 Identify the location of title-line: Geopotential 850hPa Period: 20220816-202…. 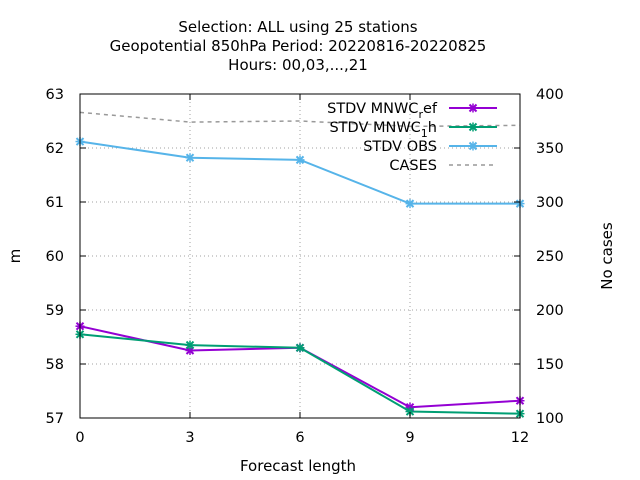
(298, 46).